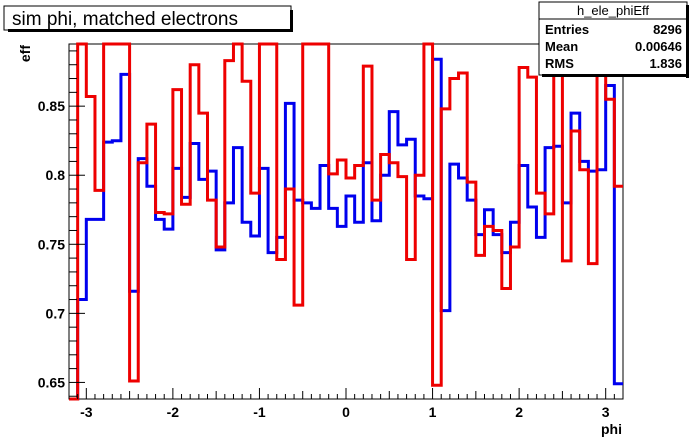 This screenshot has width=692, height=444. I want to click on x-tick-label: 1, so click(433, 412).